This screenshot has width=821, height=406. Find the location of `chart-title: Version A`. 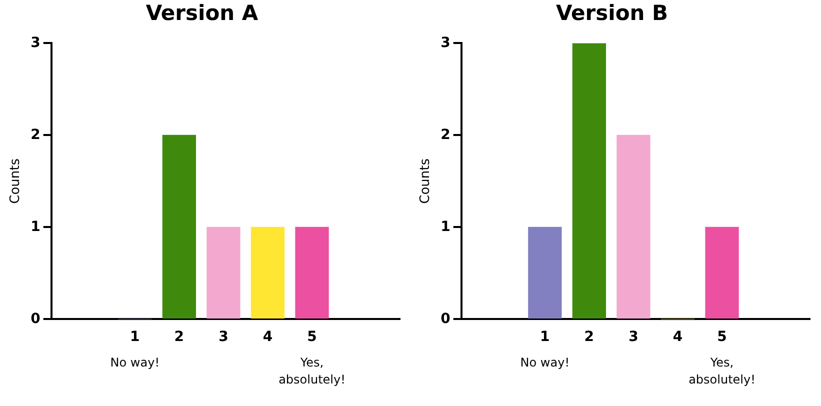

chart-title: Version A is located at coordinates (202, 13).